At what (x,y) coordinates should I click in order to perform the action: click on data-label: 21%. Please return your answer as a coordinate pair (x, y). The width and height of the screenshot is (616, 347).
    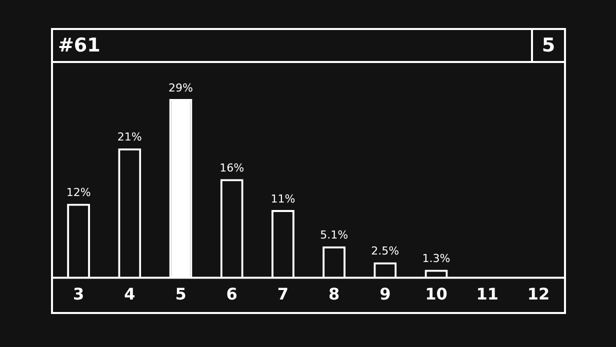
    Looking at the image, I should click on (129, 137).